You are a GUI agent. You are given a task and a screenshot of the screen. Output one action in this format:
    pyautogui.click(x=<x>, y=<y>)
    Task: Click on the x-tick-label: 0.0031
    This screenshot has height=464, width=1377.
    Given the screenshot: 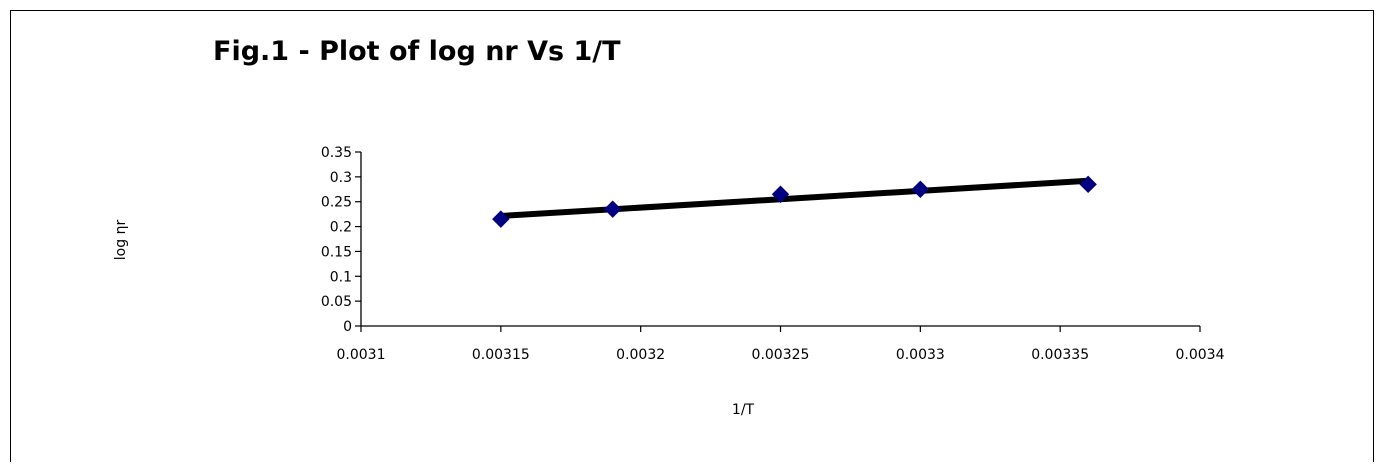 What is the action you would take?
    pyautogui.click(x=361, y=355)
    